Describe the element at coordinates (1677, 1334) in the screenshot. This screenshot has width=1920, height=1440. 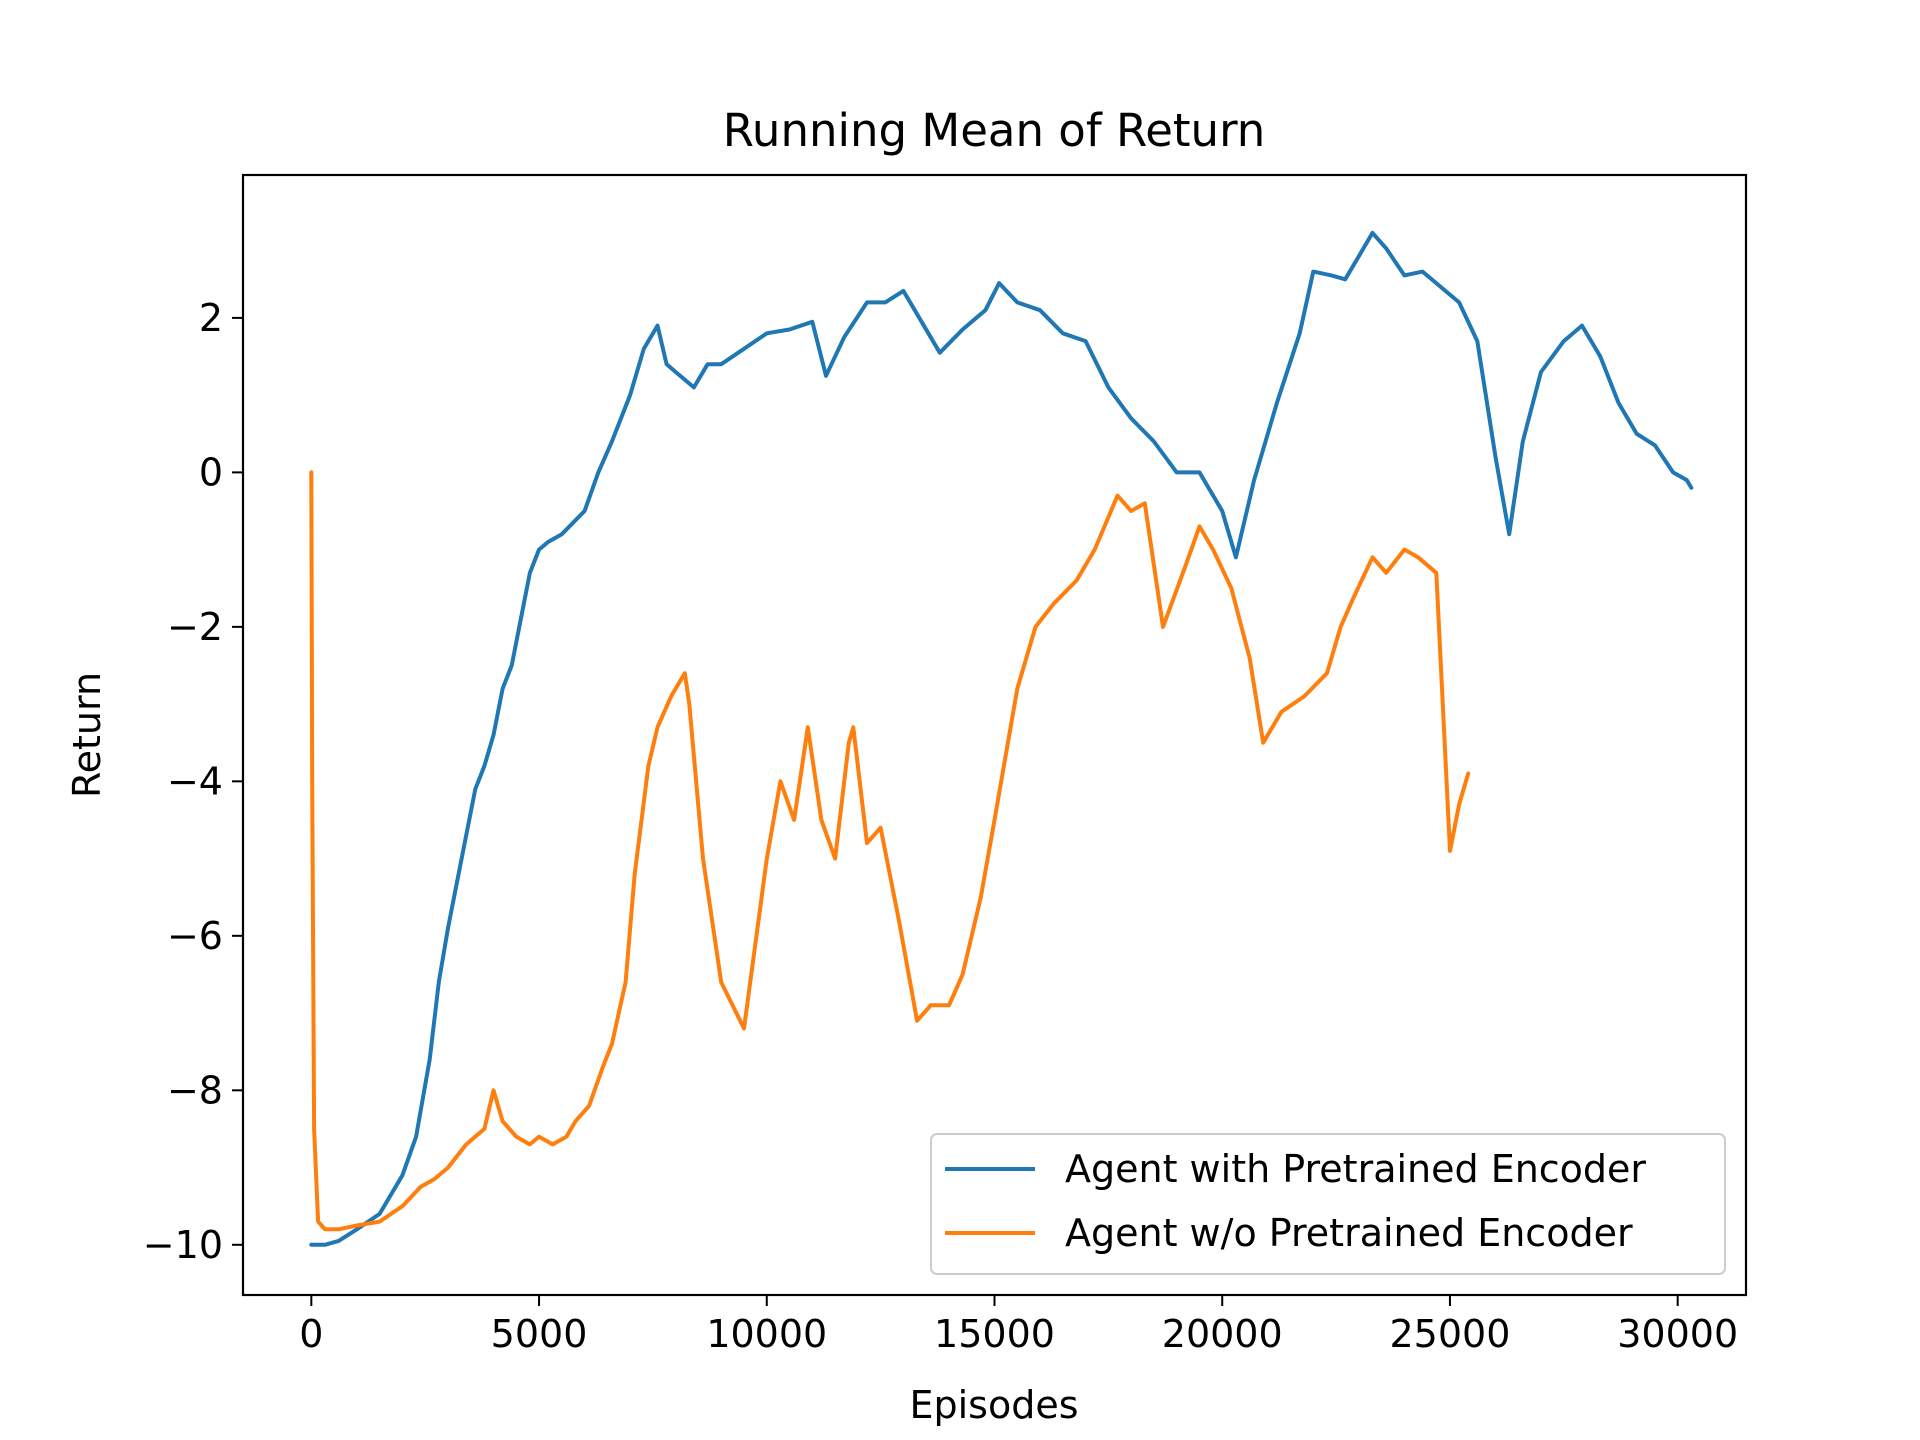
I see `x-tick-label: 30000` at that location.